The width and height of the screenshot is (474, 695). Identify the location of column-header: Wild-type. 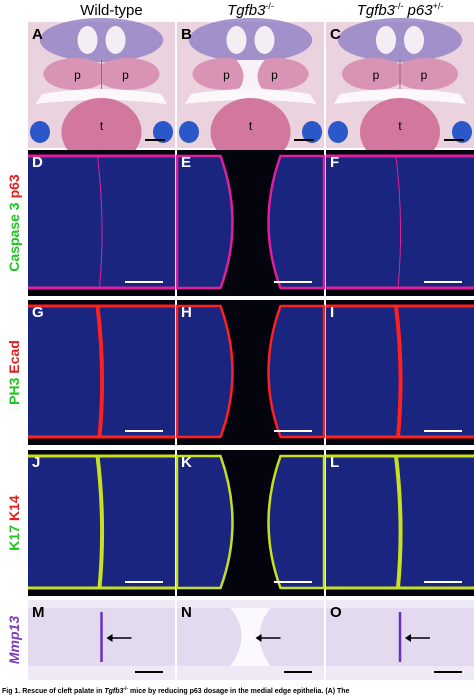
(111, 10).